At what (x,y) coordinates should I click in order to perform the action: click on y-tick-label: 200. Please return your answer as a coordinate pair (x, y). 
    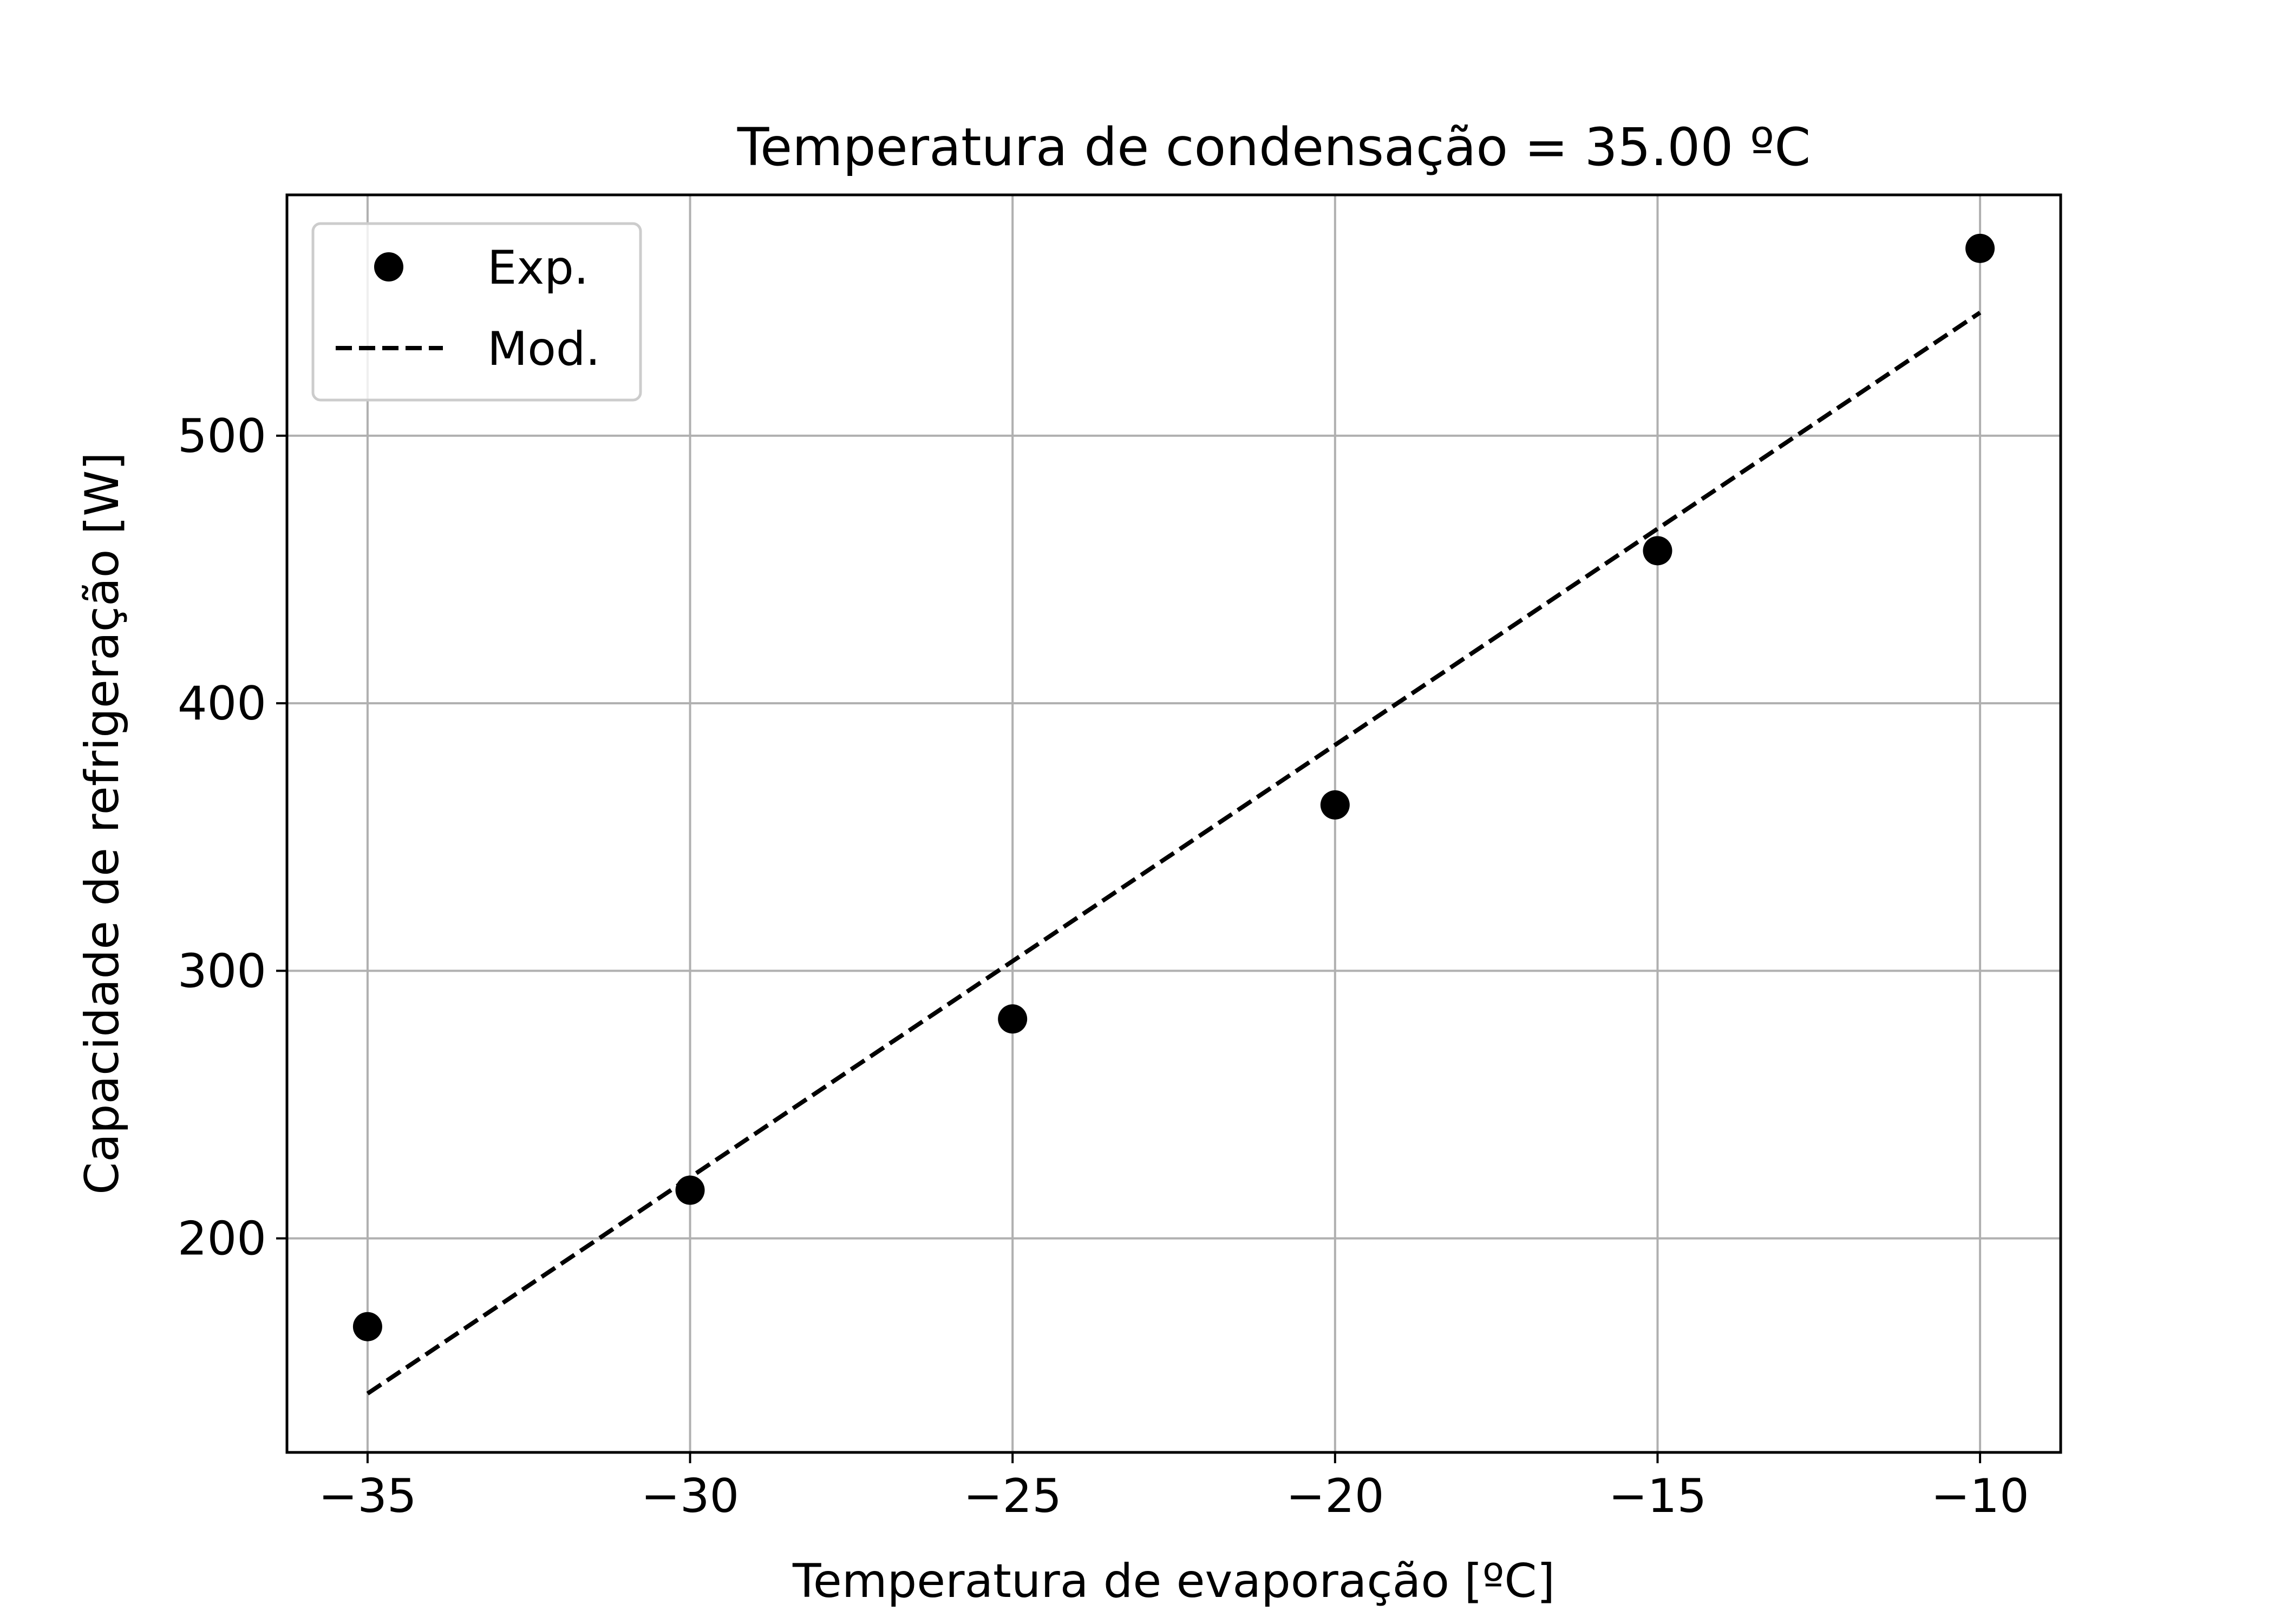
    Looking at the image, I should click on (222, 1239).